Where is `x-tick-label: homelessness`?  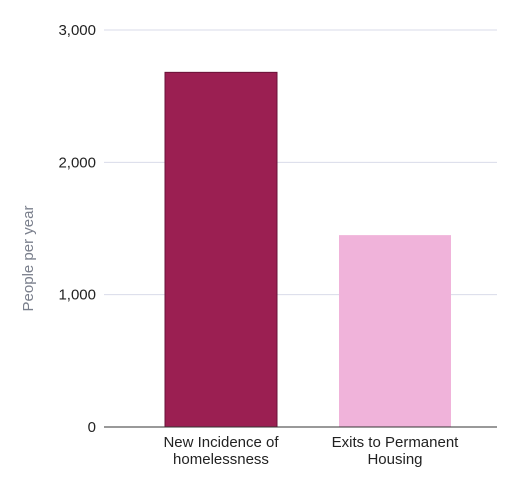
x-tick-label: homelessness is located at coordinates (221, 459).